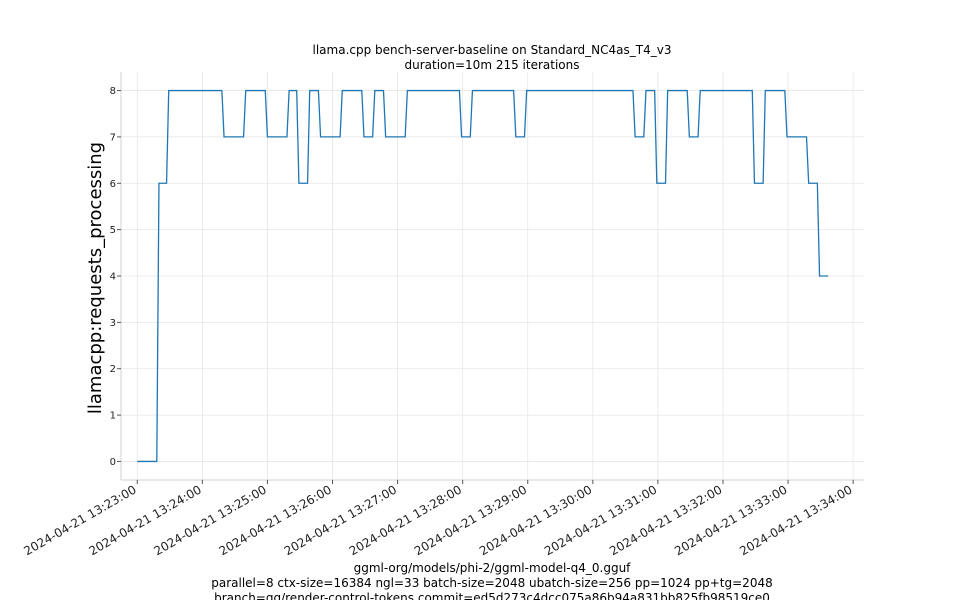  Describe the element at coordinates (600, 520) in the screenshot. I see `x-tick-label: 2024-04-21 13:31:00` at that location.